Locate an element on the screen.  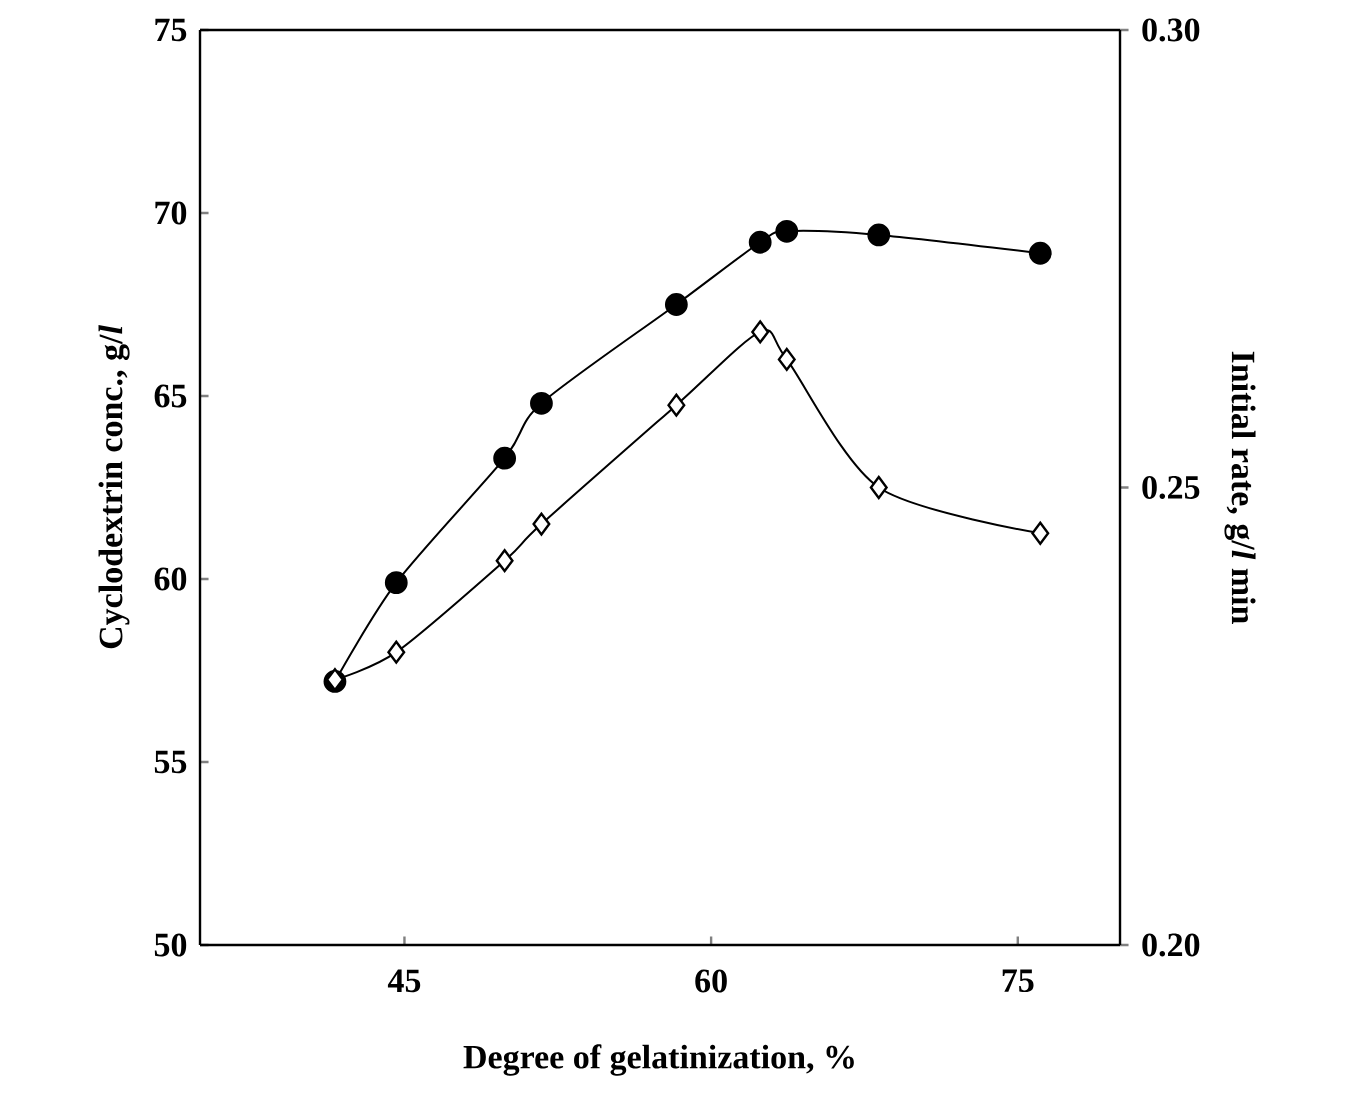
y-tick-label: 65 is located at coordinates (170, 396).